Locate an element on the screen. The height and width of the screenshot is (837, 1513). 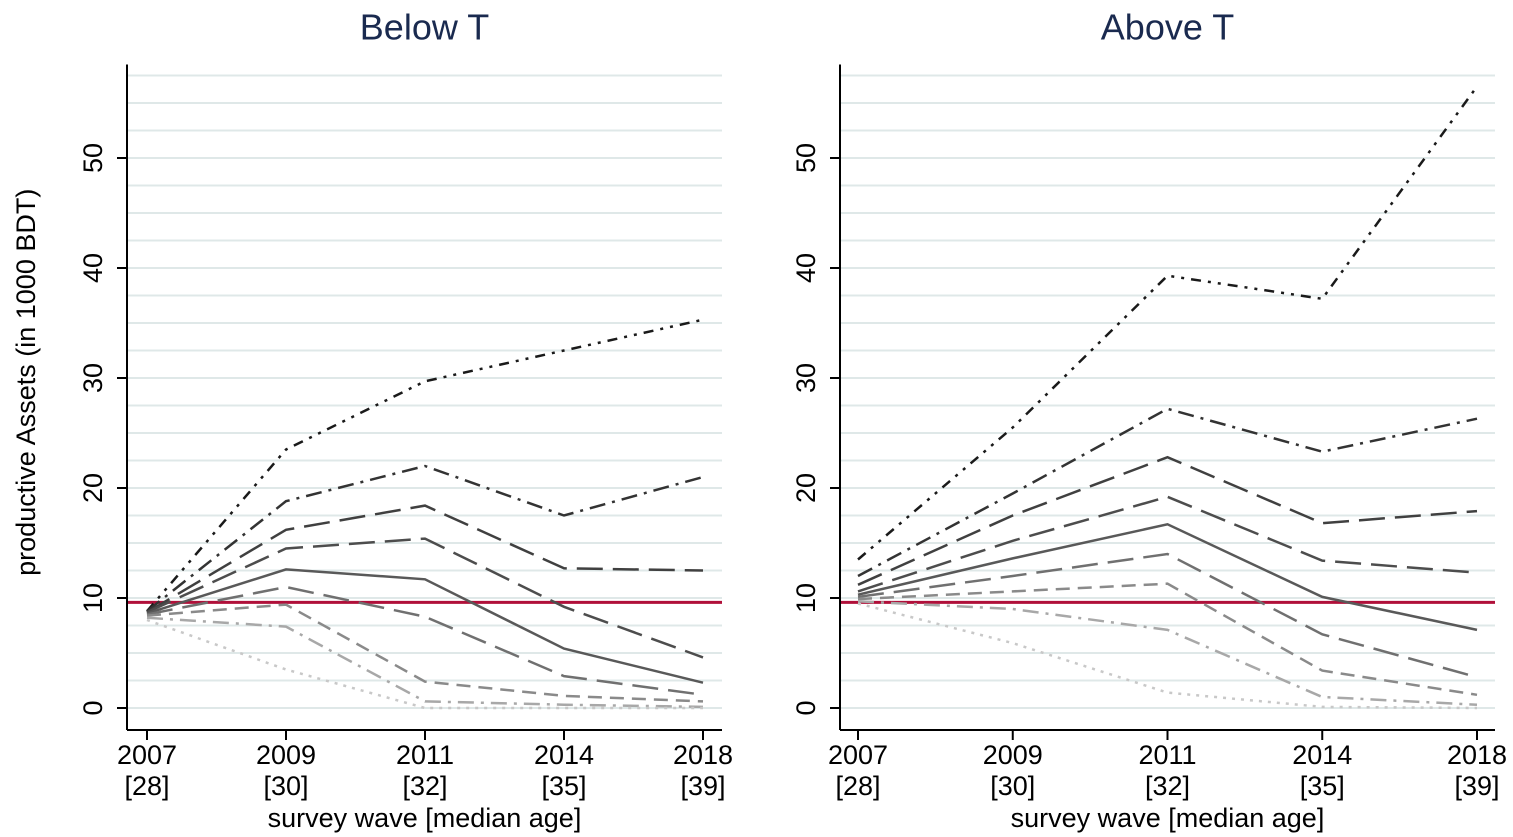
panel-title: Above T is located at coordinates (1167, 27).